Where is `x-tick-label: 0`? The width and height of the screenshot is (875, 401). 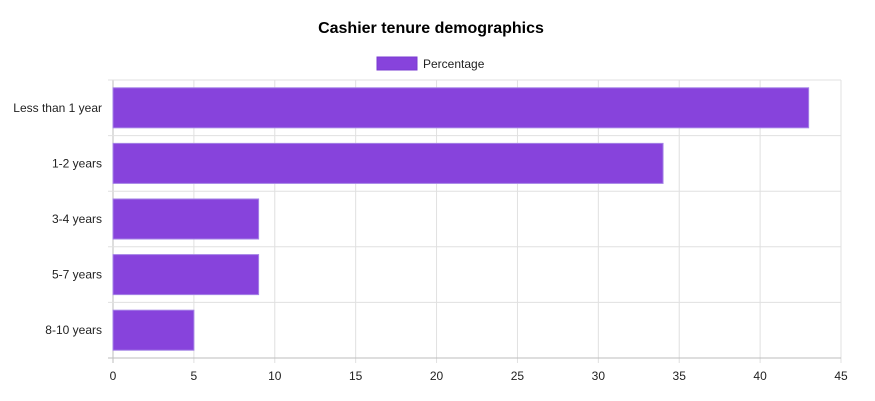
x-tick-label: 0 is located at coordinates (113, 376).